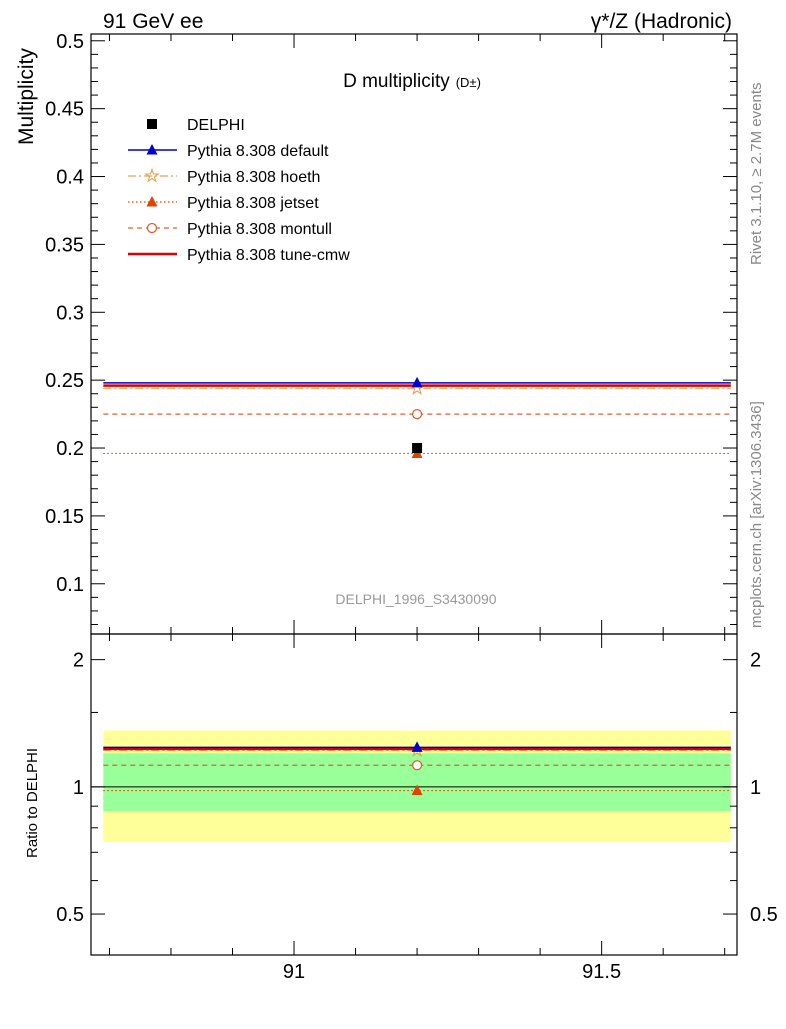  Describe the element at coordinates (216, 125) in the screenshot. I see `legend-label: DELPHI` at that location.